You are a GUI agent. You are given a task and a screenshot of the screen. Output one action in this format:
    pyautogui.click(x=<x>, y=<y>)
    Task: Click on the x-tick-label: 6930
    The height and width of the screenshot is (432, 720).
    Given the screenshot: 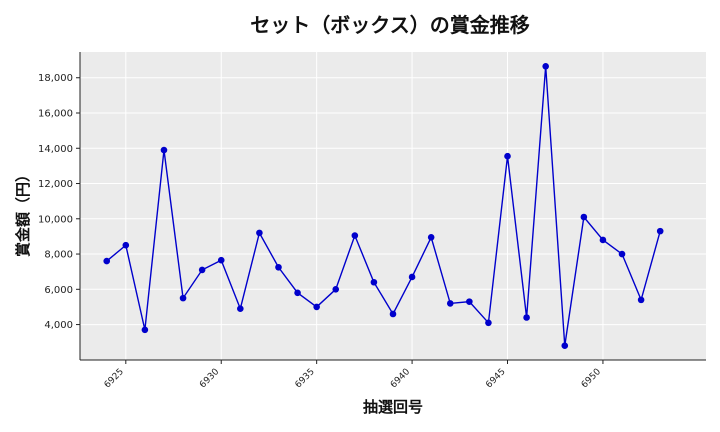 What is the action you would take?
    pyautogui.click(x=209, y=378)
    